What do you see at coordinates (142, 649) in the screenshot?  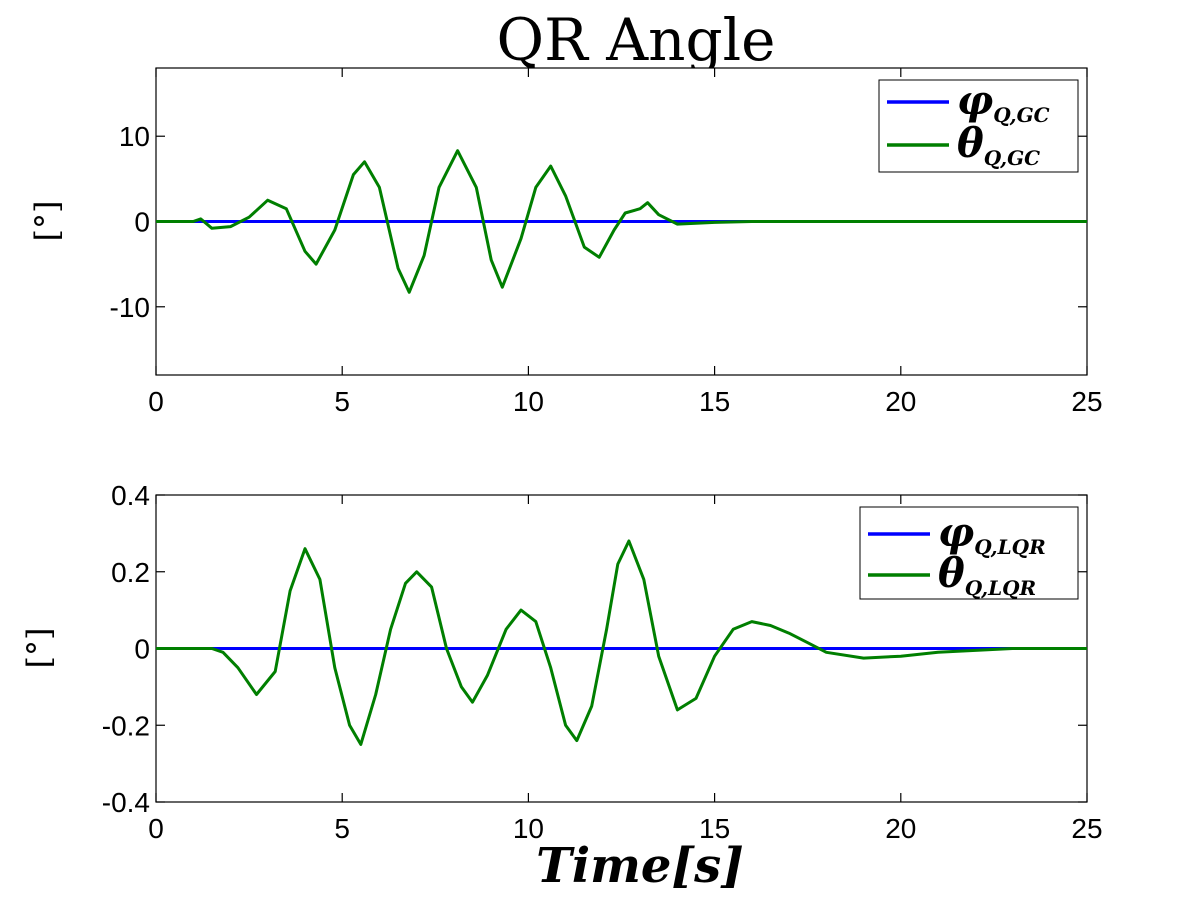 I see `y-tick-label-lqr: 0` at bounding box center [142, 649].